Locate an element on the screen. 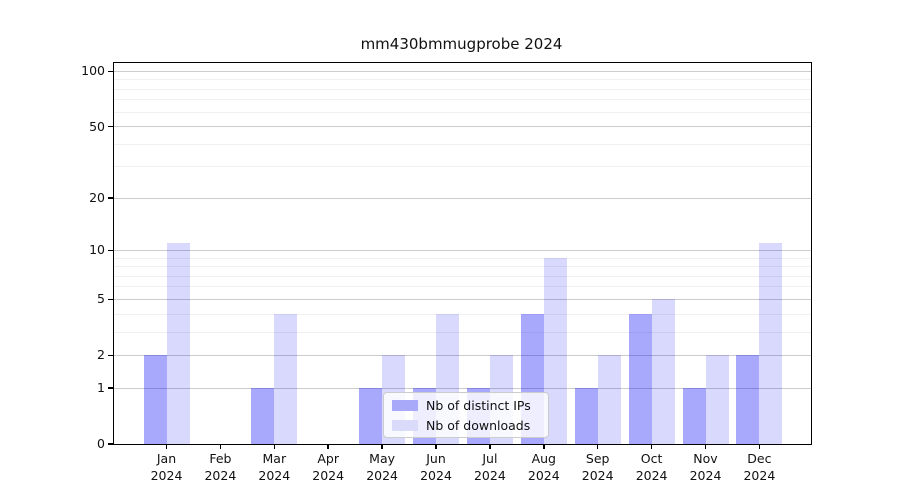 The width and height of the screenshot is (900, 500). y-axis-tick-label: 20 is located at coordinates (97, 198).